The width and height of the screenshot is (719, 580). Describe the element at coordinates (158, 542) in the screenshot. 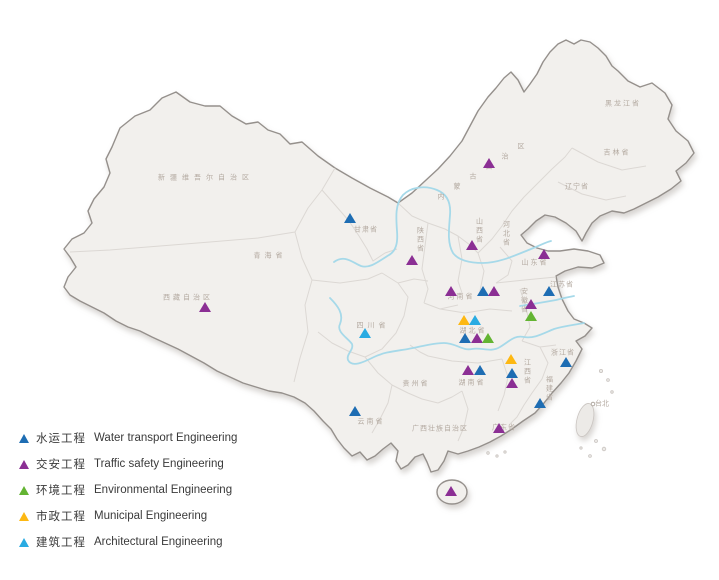

I see `legend-label-en: Architectural Engineering` at that location.